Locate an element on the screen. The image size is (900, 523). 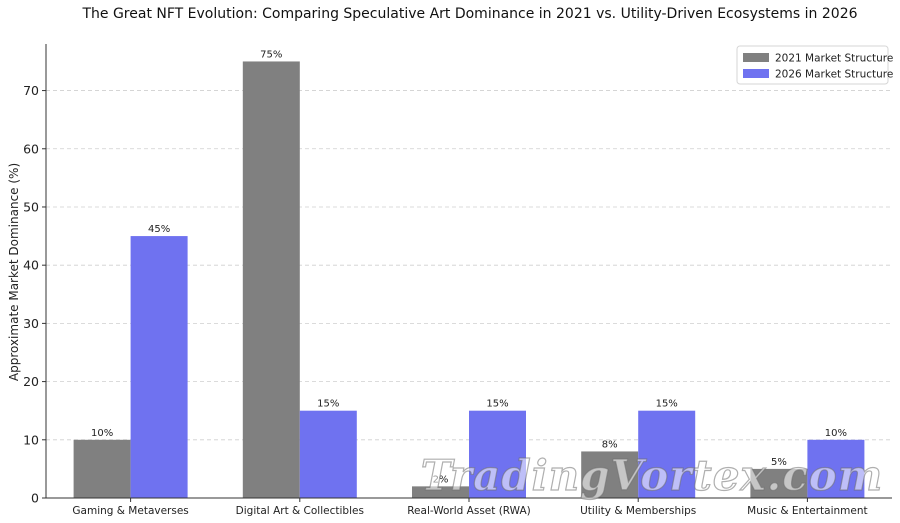
x-tick-label: Gaming & Metaverses is located at coordinates (130, 511).